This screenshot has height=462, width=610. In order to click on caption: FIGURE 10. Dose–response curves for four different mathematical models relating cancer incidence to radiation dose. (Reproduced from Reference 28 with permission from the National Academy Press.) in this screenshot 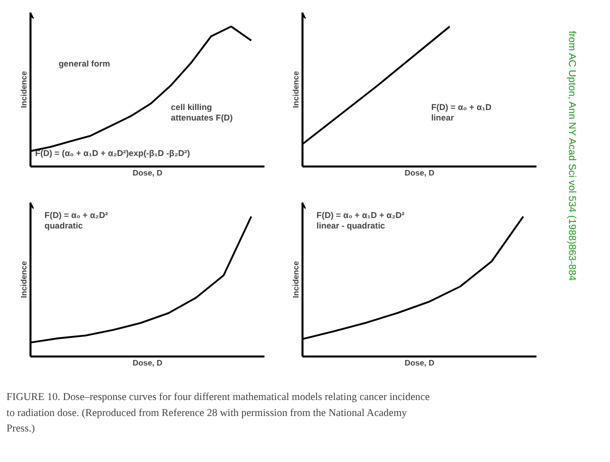, I will do `click(218, 413)`.